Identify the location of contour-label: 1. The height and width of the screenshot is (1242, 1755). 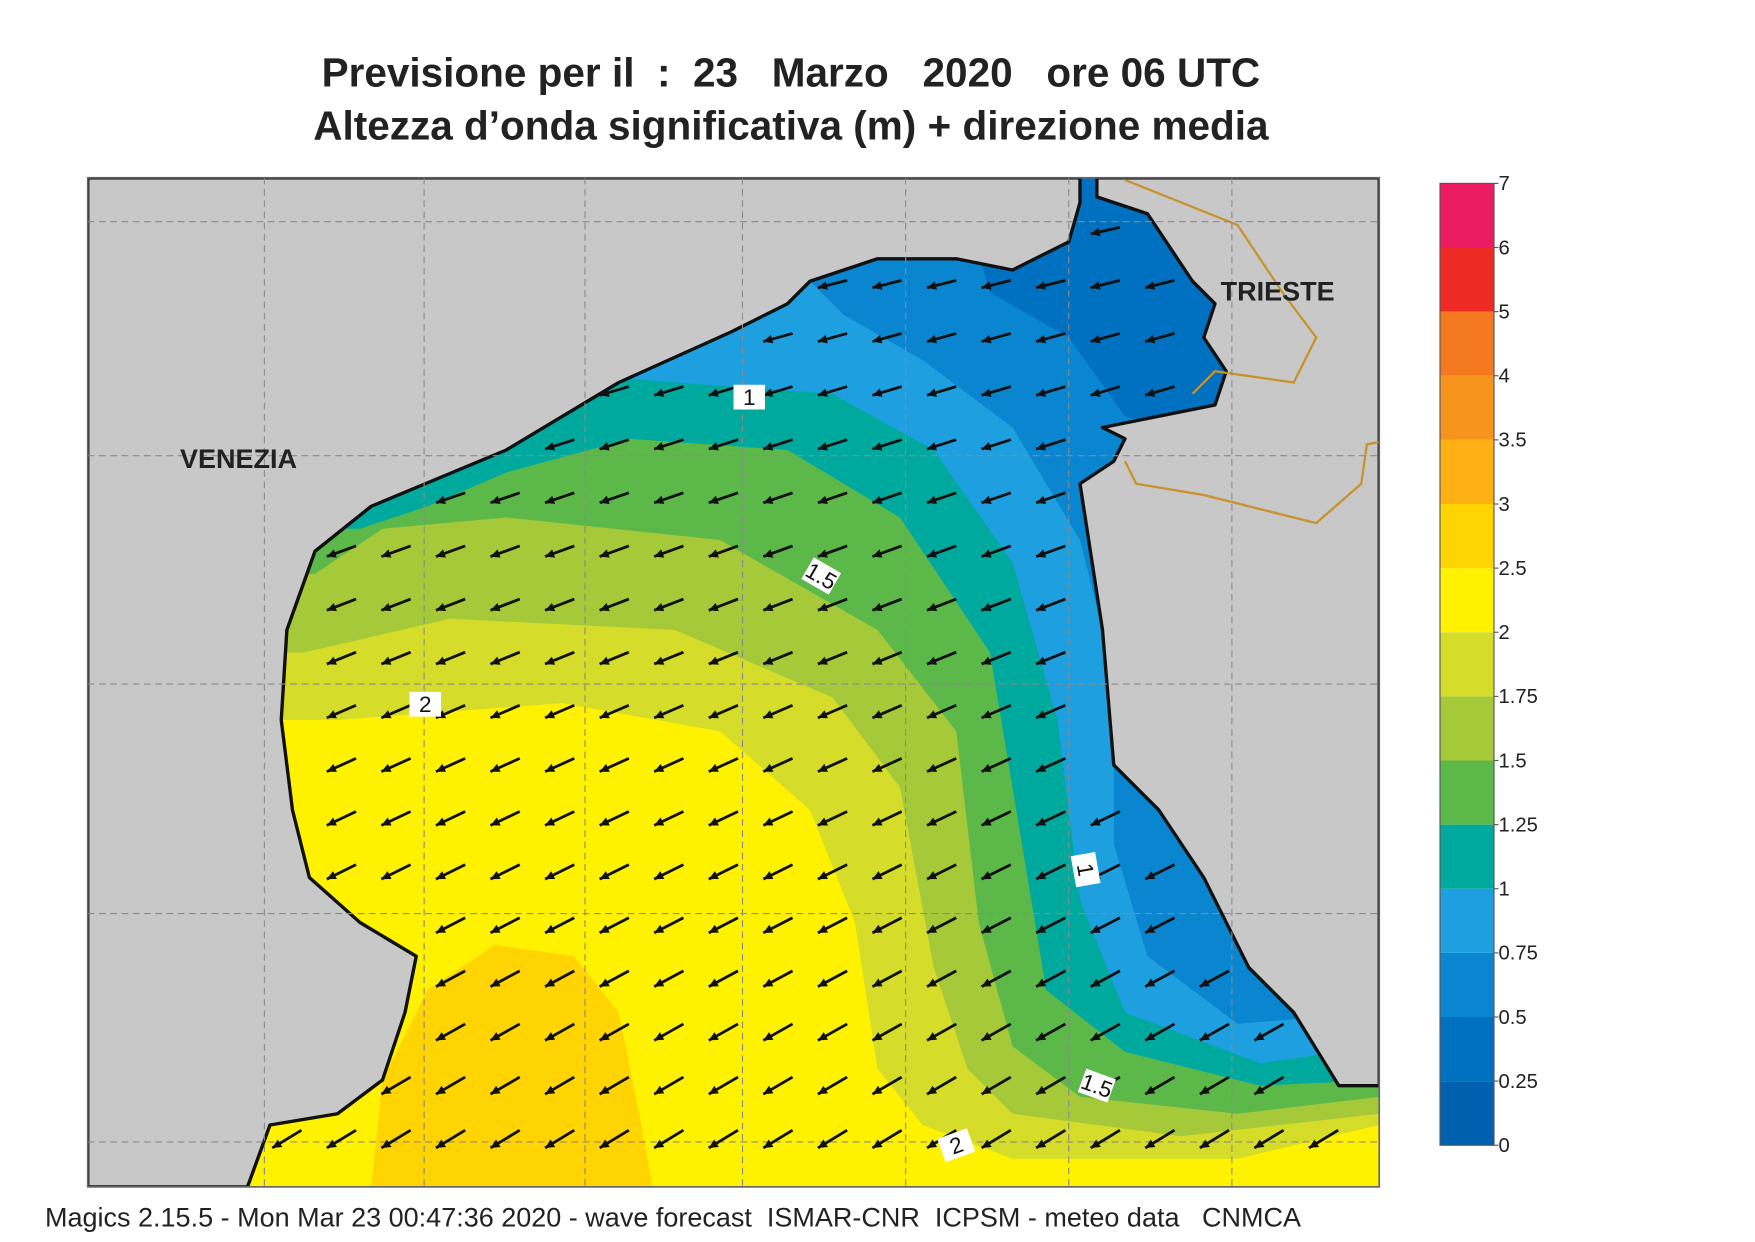
(749, 397).